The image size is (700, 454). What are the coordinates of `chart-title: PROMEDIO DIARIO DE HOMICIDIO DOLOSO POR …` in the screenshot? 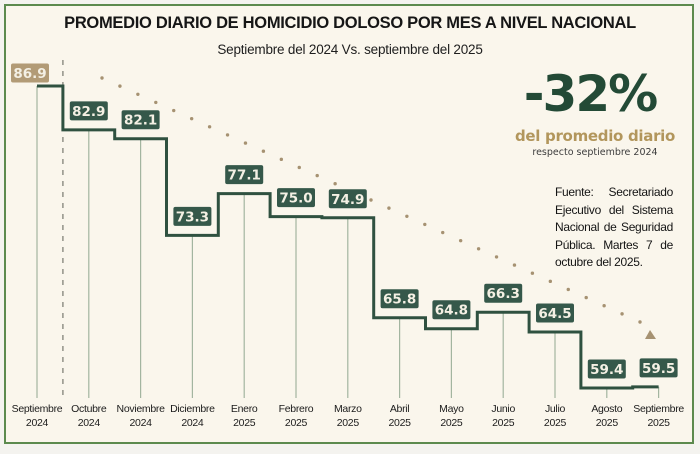 It's located at (350, 23).